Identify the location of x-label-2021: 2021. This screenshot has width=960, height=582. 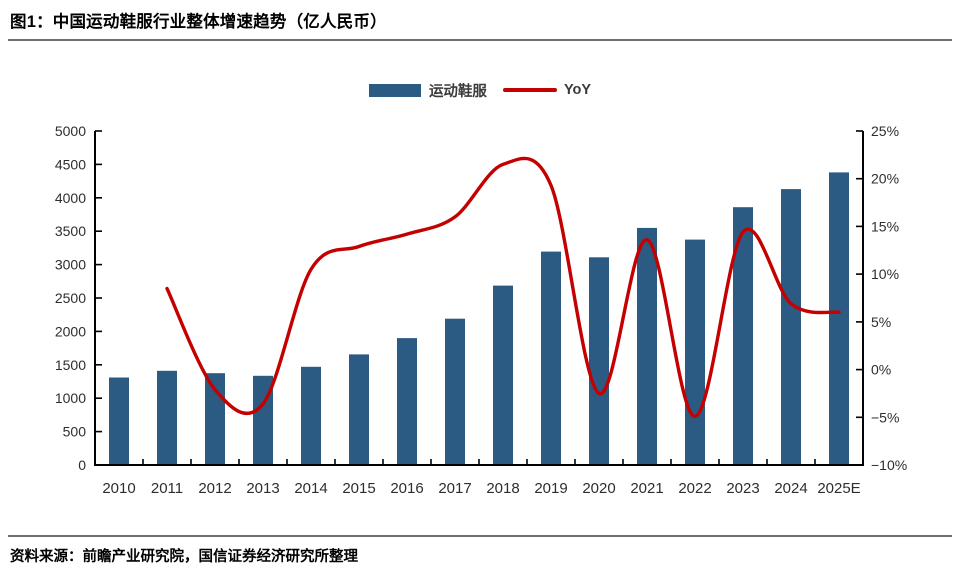
(646, 488).